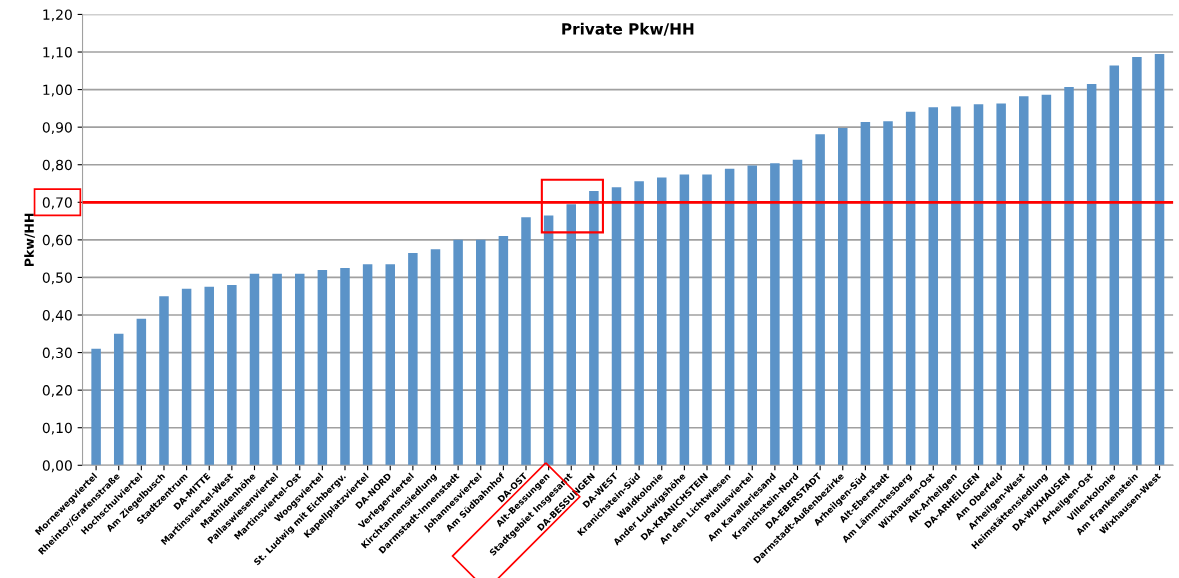  What do you see at coordinates (57, 165) in the screenshot?
I see `y-tick-label: 0,80` at bounding box center [57, 165].